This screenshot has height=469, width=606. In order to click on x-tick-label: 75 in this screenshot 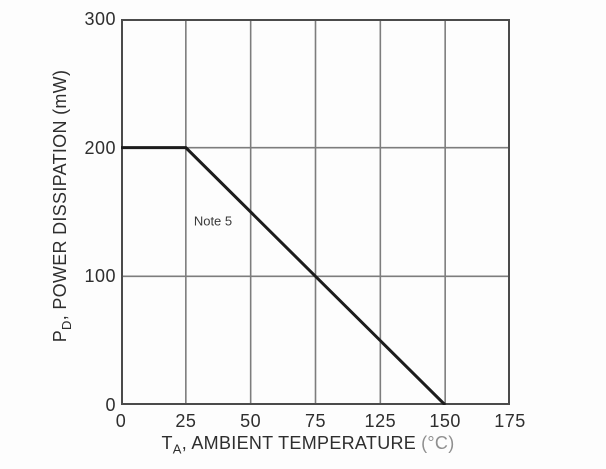, I will do `click(315, 421)`.